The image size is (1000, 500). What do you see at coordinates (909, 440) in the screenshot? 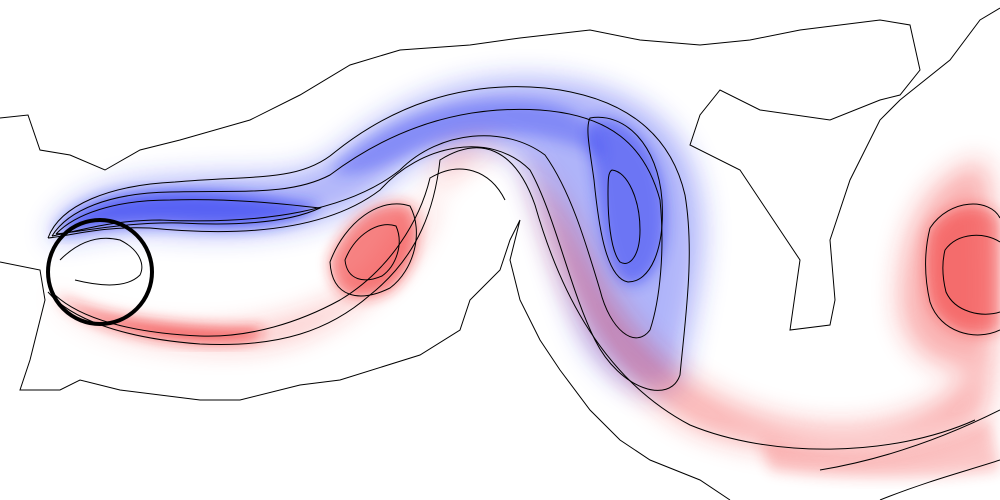
I see `positive-contour-tail` at bounding box center [909, 440].